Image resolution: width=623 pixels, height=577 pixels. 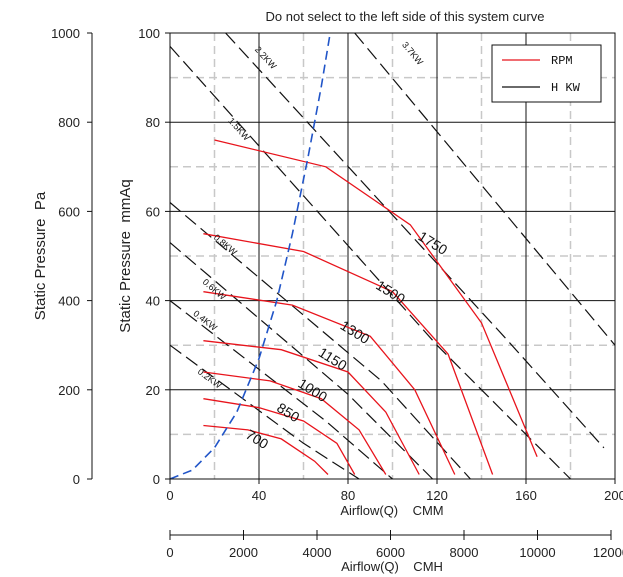 I want to click on x-tick-label: 0, so click(x=169, y=495).